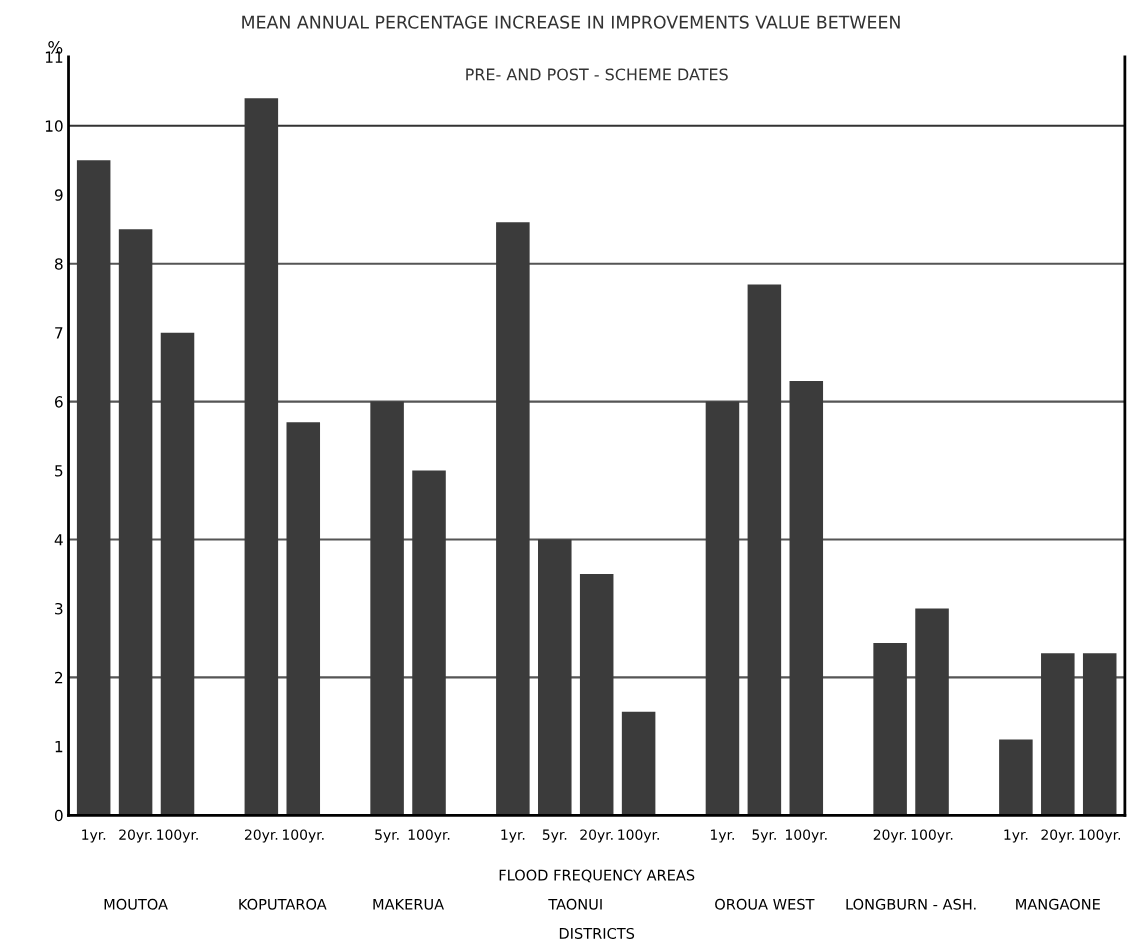  Describe the element at coordinates (58, 540) in the screenshot. I see `y-tick-label: 4` at that location.